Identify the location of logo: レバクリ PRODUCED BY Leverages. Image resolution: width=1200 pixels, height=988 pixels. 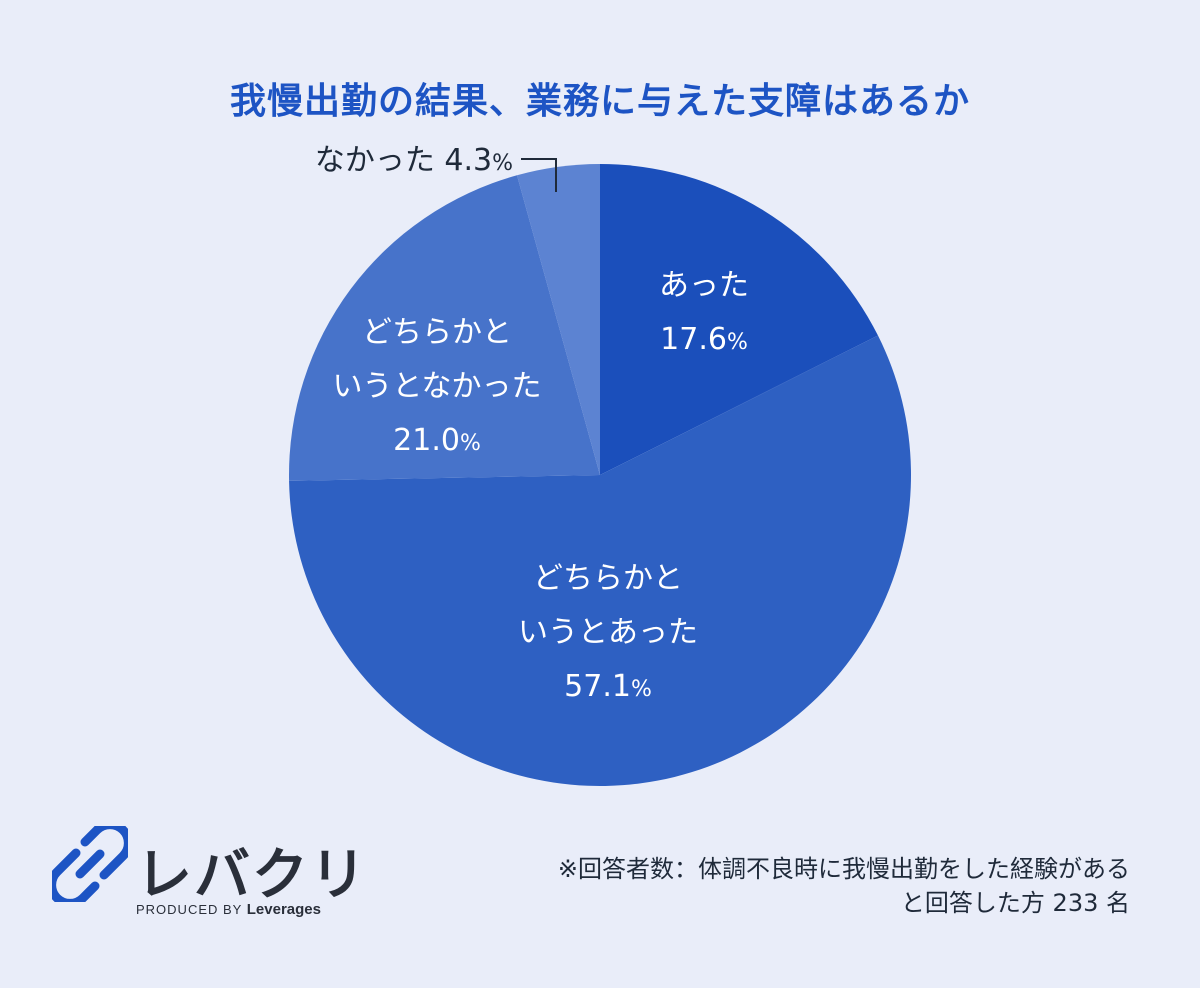
(209, 876).